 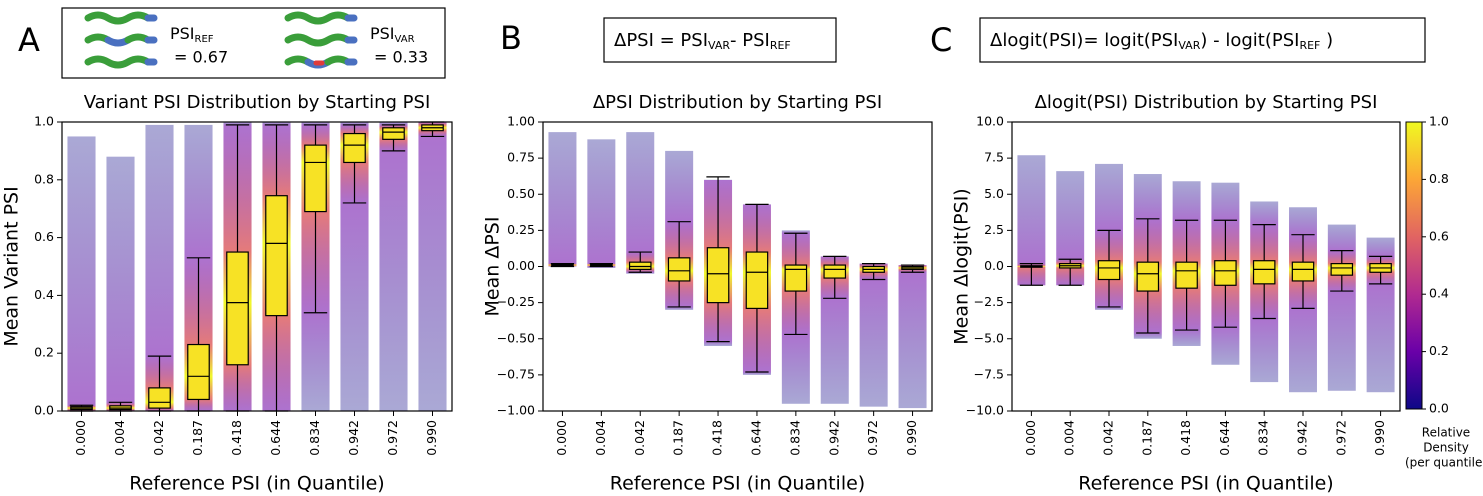 I want to click on y-tick-label: 1.0, so click(x=44, y=121).